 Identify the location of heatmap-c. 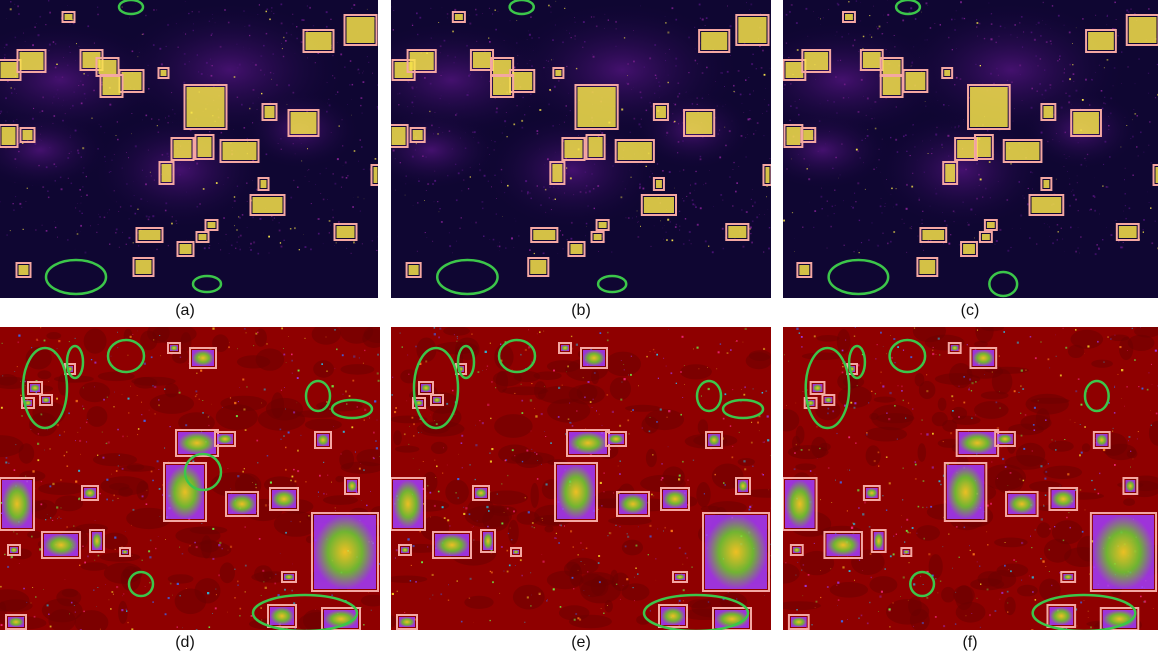
(970, 149).